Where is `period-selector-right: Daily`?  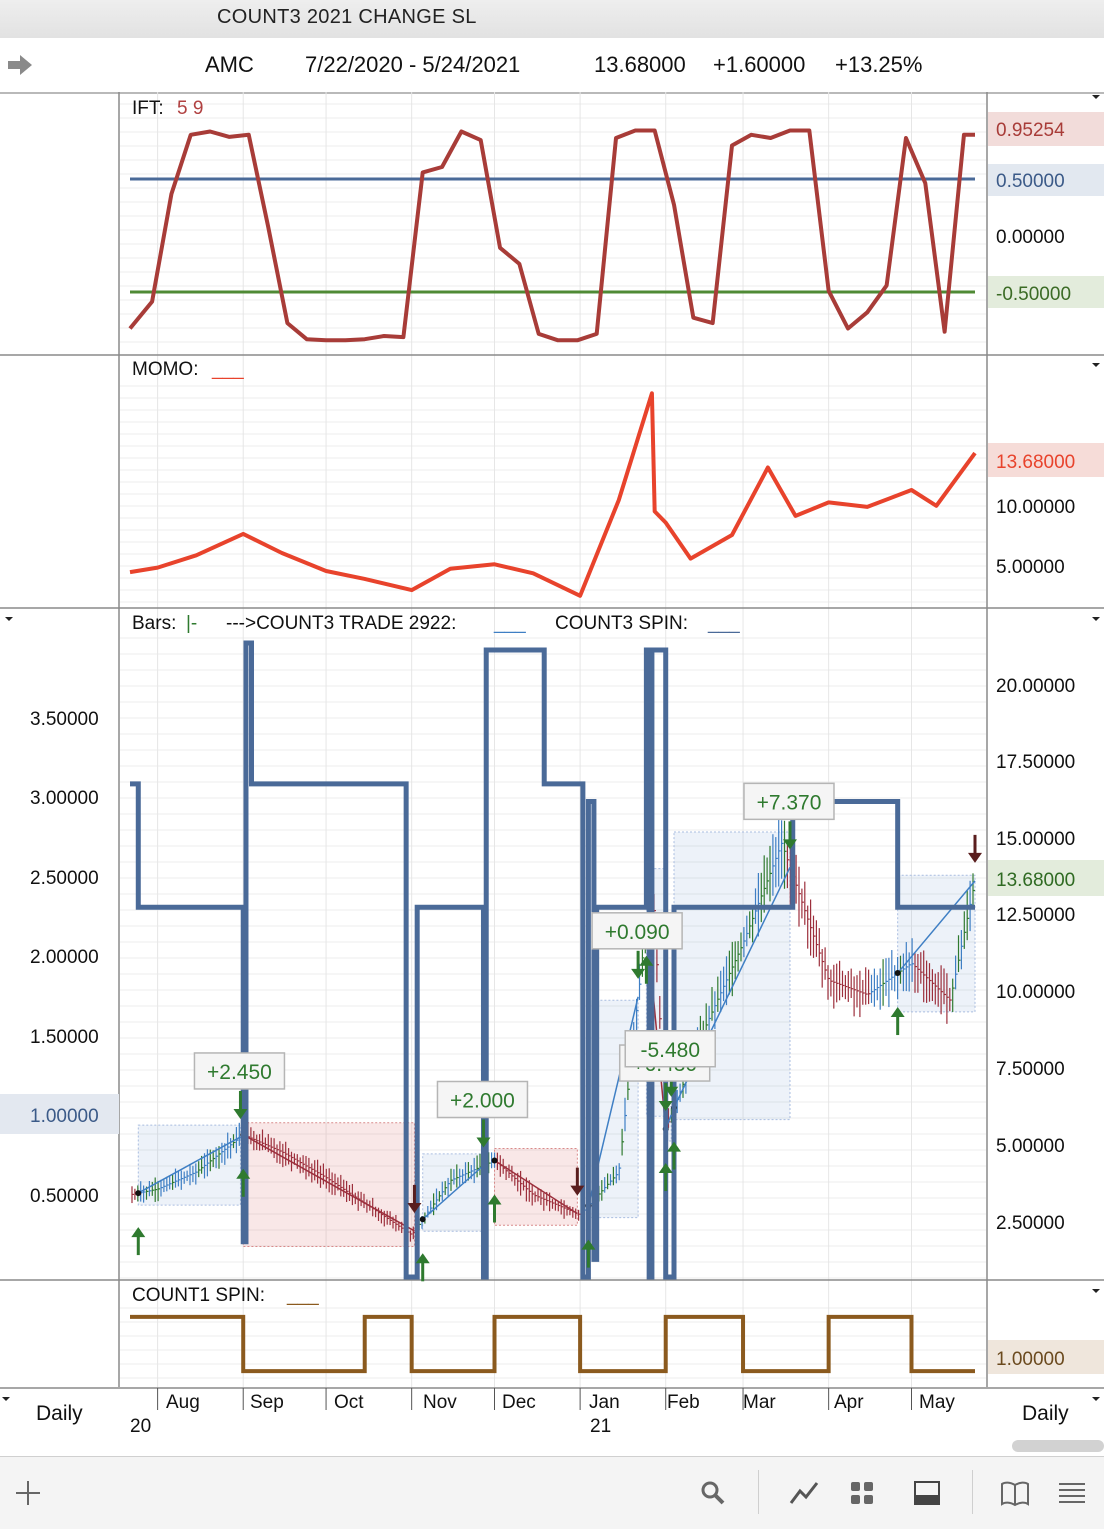 period-selector-right: Daily is located at coordinates (1045, 1413).